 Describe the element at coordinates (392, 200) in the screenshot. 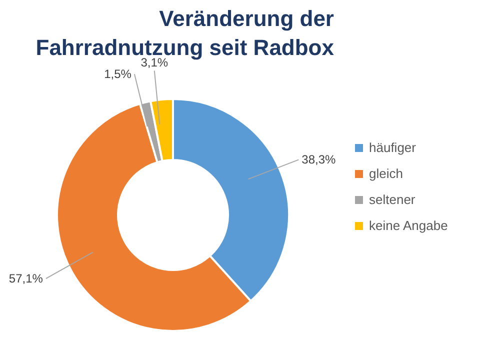

I see `legend-label: seltener` at that location.